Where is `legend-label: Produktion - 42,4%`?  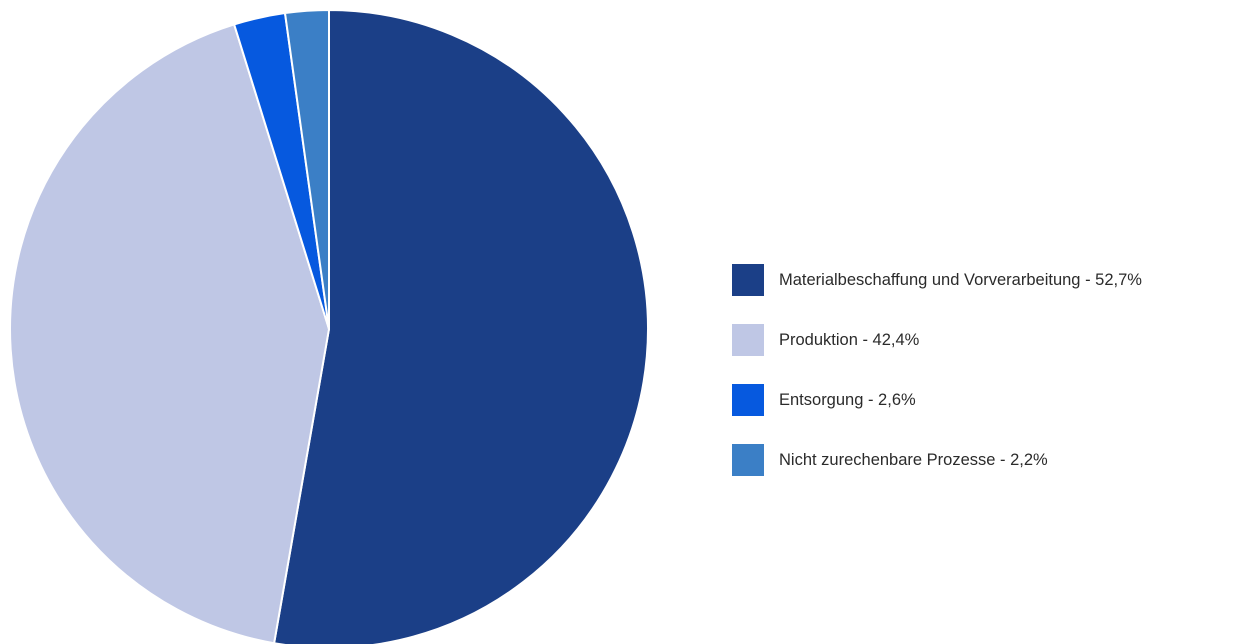 legend-label: Produktion - 42,4% is located at coordinates (849, 339).